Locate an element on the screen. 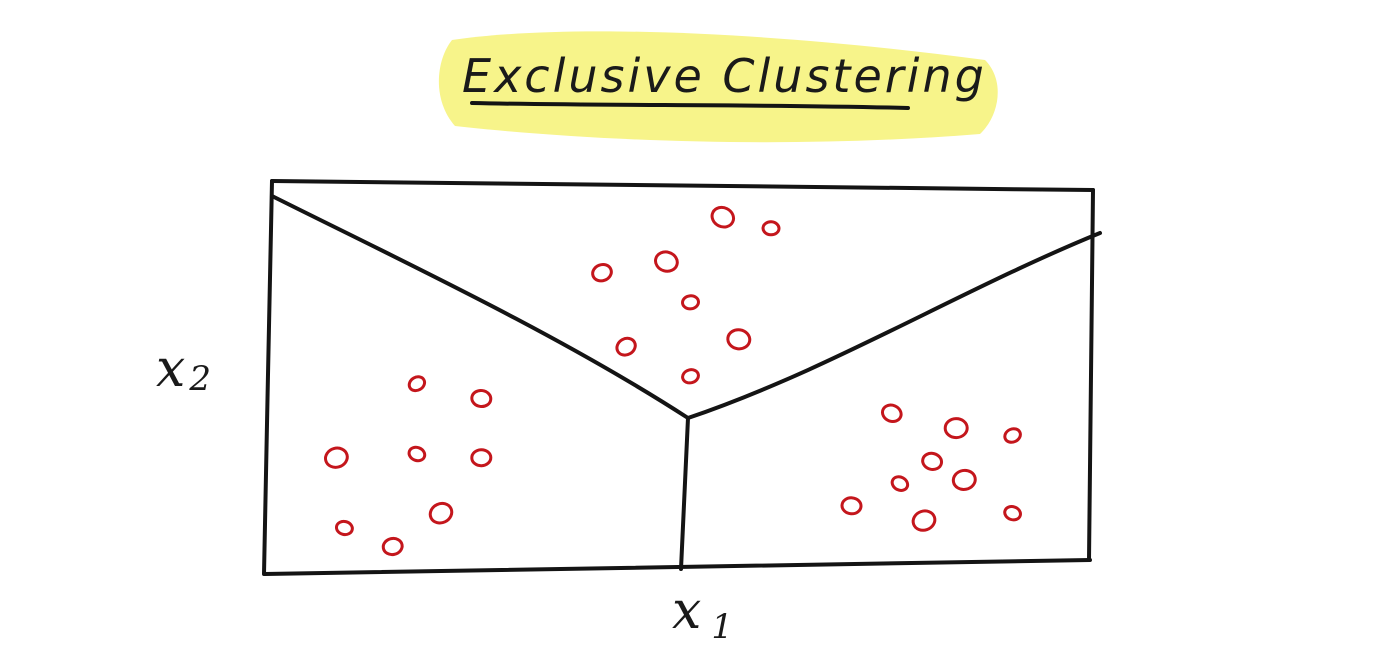 The image size is (1400, 654). title-highlight is located at coordinates (718, 87).